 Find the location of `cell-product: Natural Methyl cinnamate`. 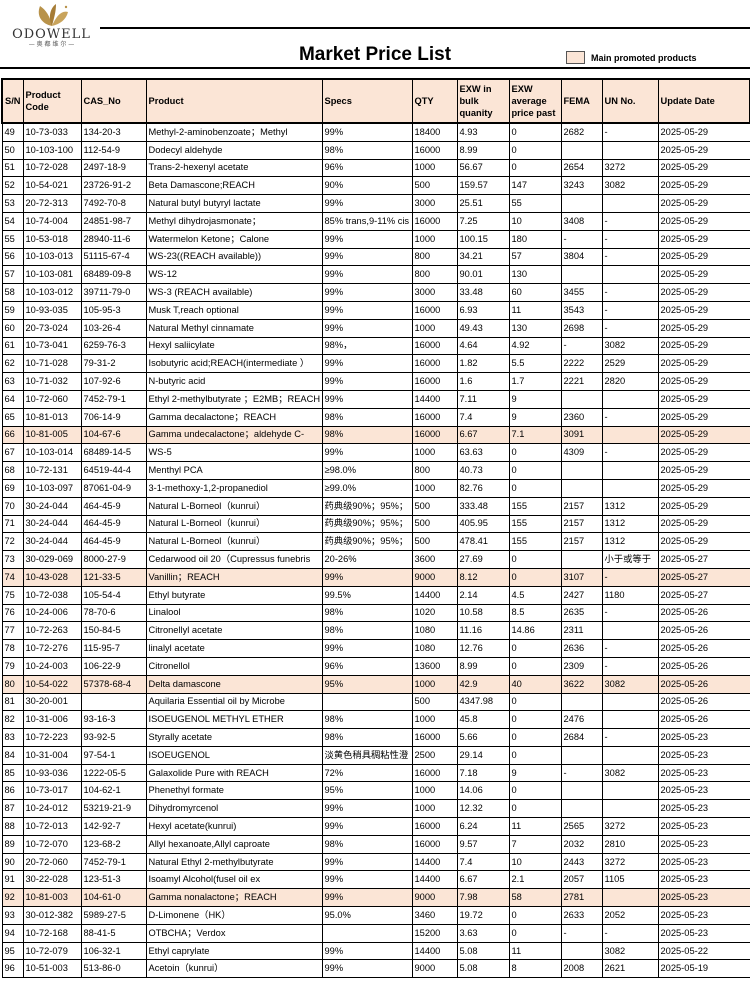

cell-product: Natural Methyl cinnamate is located at coordinates (234, 328).